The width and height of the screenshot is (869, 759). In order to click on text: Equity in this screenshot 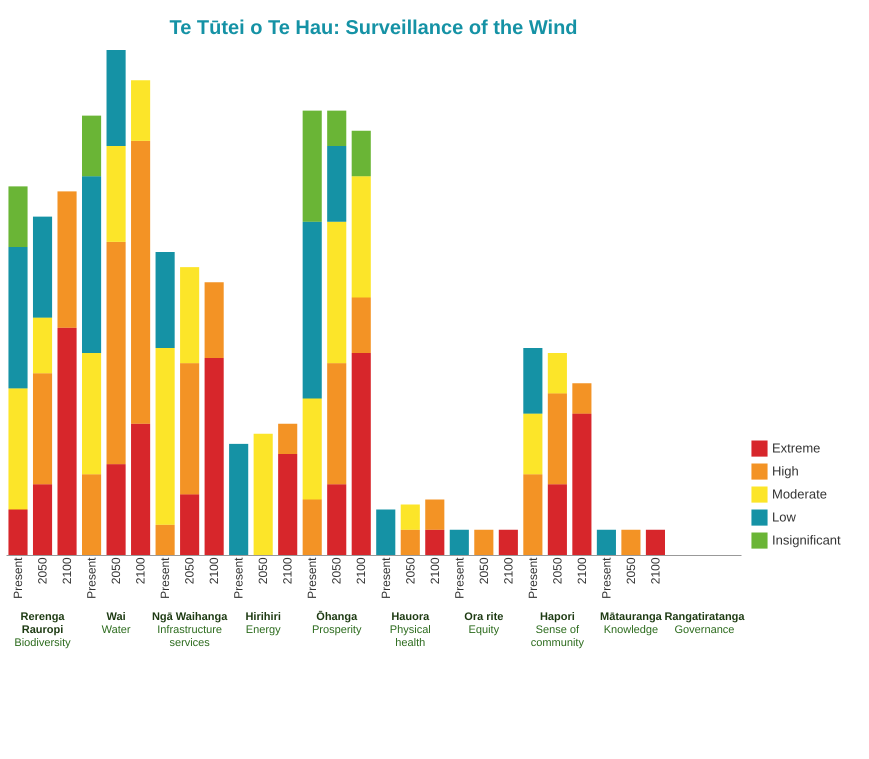, I will do `click(484, 630)`.